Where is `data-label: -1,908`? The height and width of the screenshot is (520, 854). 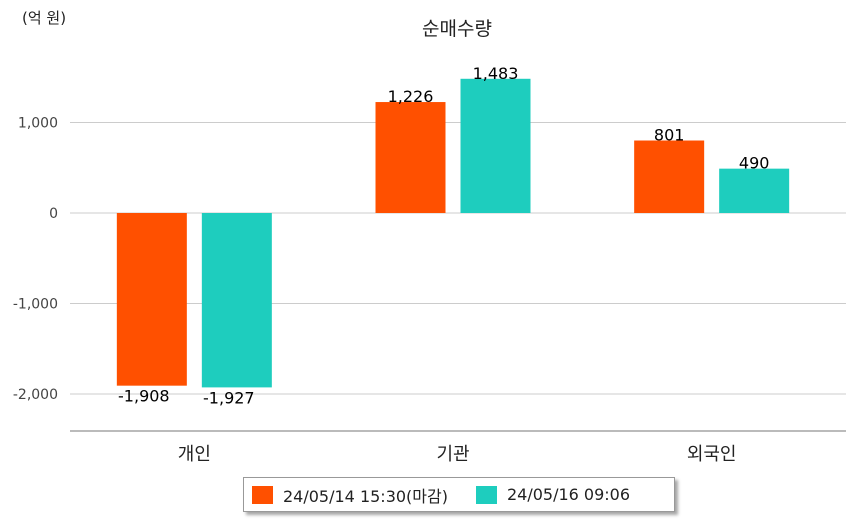 data-label: -1,908 is located at coordinates (144, 396).